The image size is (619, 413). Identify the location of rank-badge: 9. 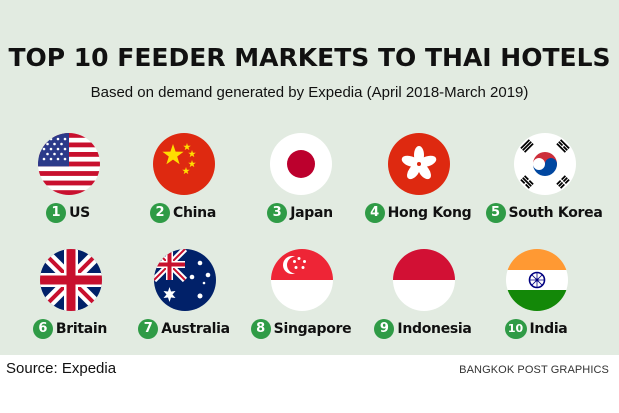
(384, 329).